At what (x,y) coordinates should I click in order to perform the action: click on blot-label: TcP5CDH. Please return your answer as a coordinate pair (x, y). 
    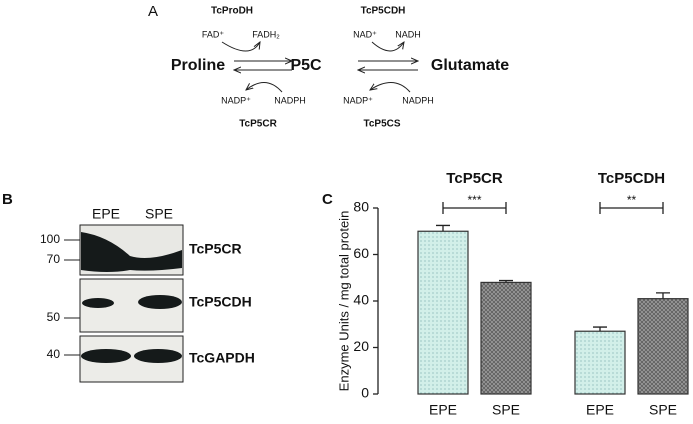
    Looking at the image, I should click on (220, 302).